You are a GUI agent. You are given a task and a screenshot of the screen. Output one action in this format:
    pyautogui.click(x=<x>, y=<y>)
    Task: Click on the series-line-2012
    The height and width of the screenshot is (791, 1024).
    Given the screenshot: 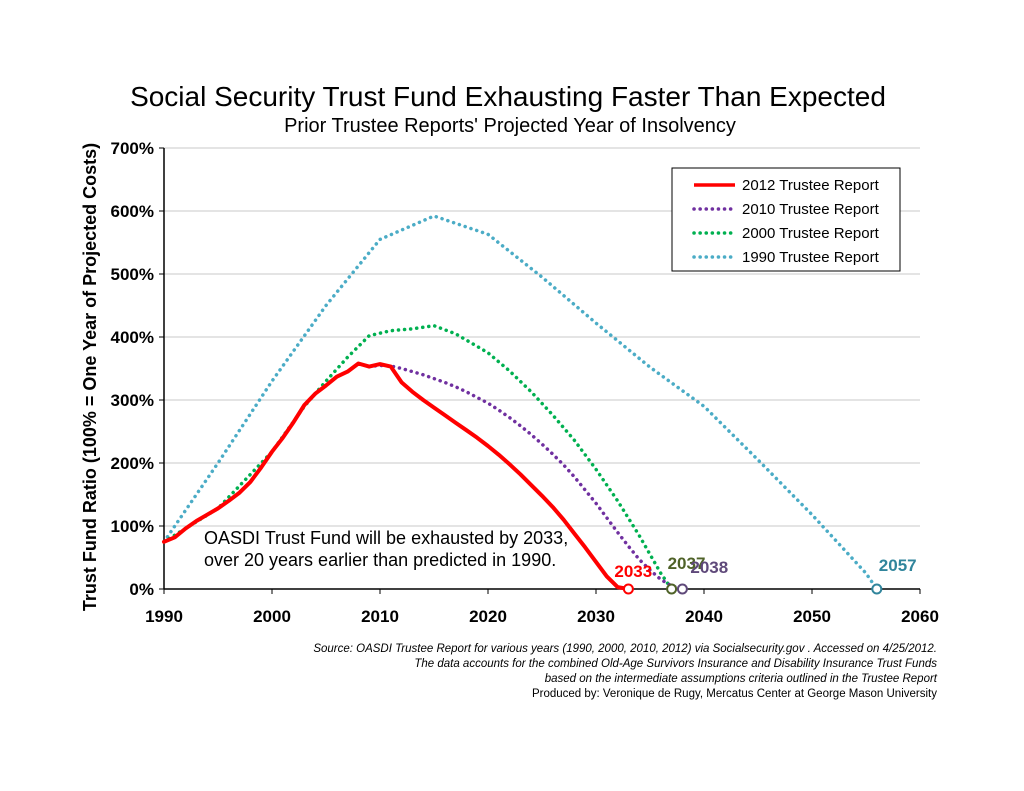 What is the action you would take?
    pyautogui.click(x=396, y=476)
    